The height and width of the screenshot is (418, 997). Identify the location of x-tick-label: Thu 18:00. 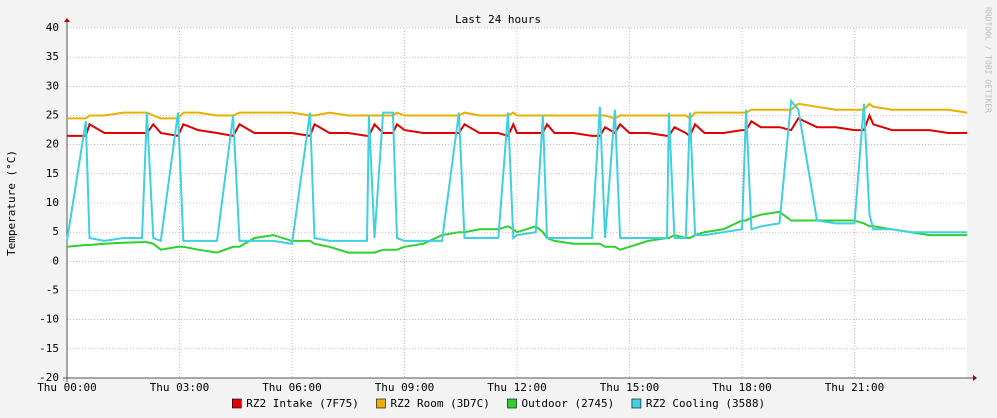
(742, 387).